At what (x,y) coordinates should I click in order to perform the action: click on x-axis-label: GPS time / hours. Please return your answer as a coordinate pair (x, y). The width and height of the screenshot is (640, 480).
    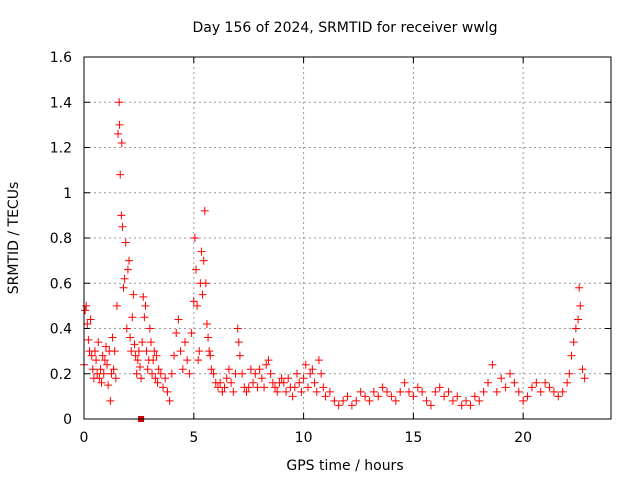
    Looking at the image, I should click on (344, 466).